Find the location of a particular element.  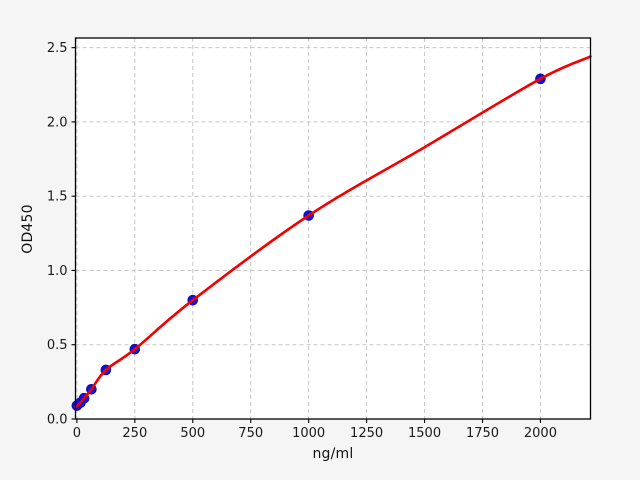

y-axis-label: OD450 is located at coordinates (28, 229).